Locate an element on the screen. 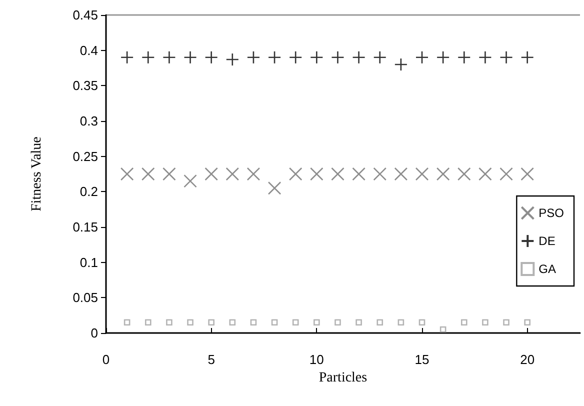  legend-label: DE is located at coordinates (547, 241).